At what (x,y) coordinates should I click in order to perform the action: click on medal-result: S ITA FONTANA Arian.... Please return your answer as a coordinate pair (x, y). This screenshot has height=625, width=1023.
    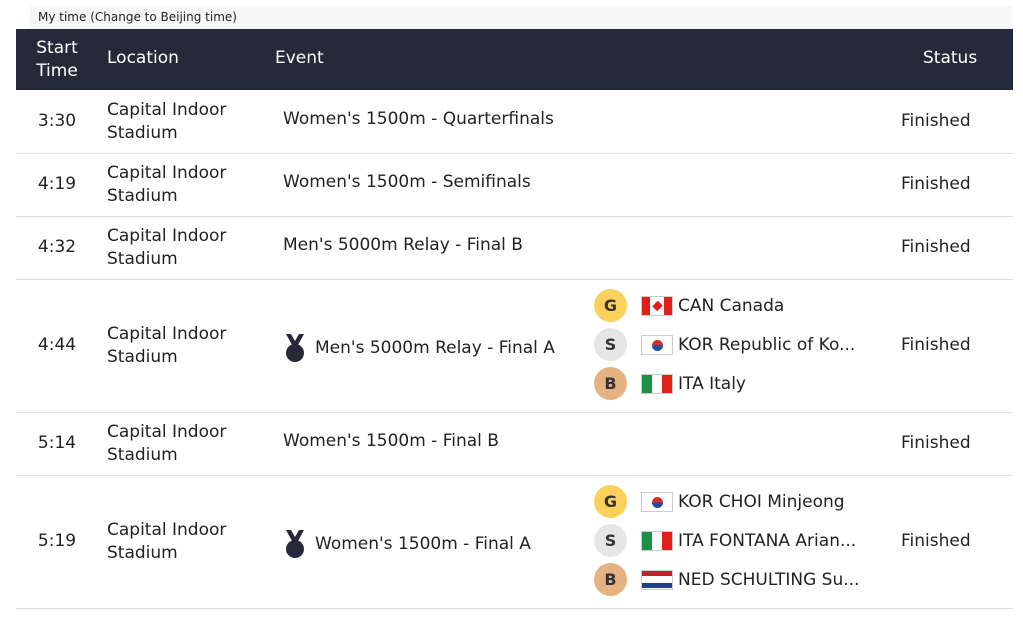
    Looking at the image, I should click on (725, 540).